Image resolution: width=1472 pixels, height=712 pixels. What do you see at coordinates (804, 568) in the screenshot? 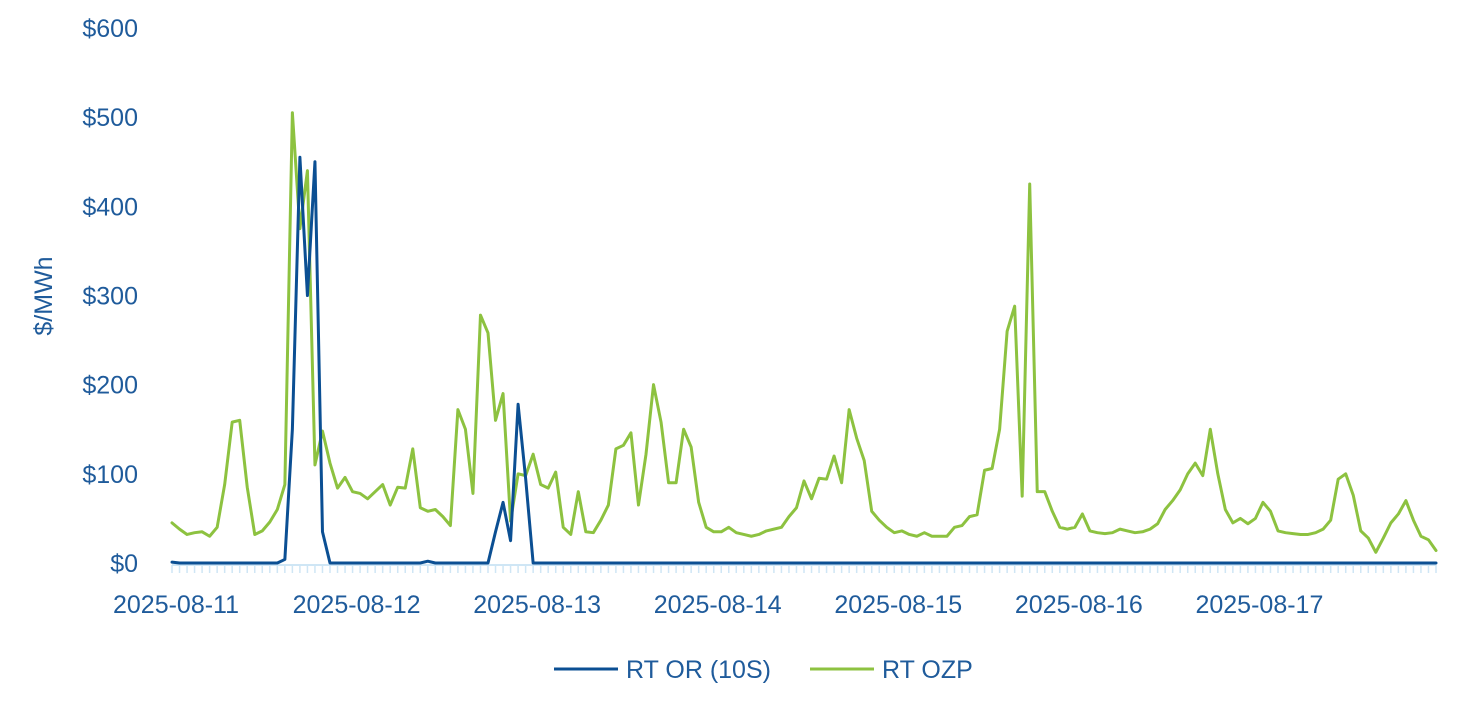
I see `x-axis` at bounding box center [804, 568].